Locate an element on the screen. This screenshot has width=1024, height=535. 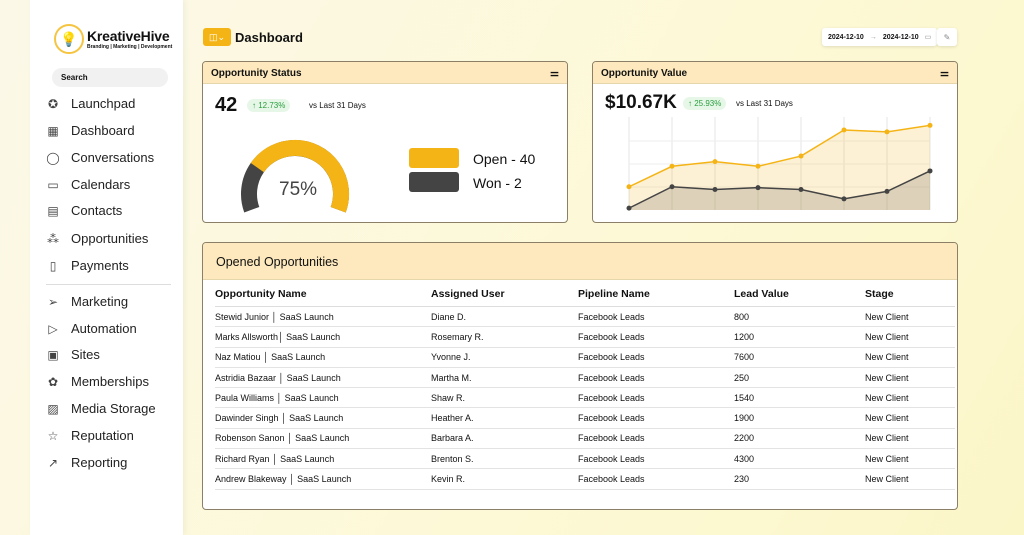
membership-icon: ✿ is located at coordinates (53, 381).